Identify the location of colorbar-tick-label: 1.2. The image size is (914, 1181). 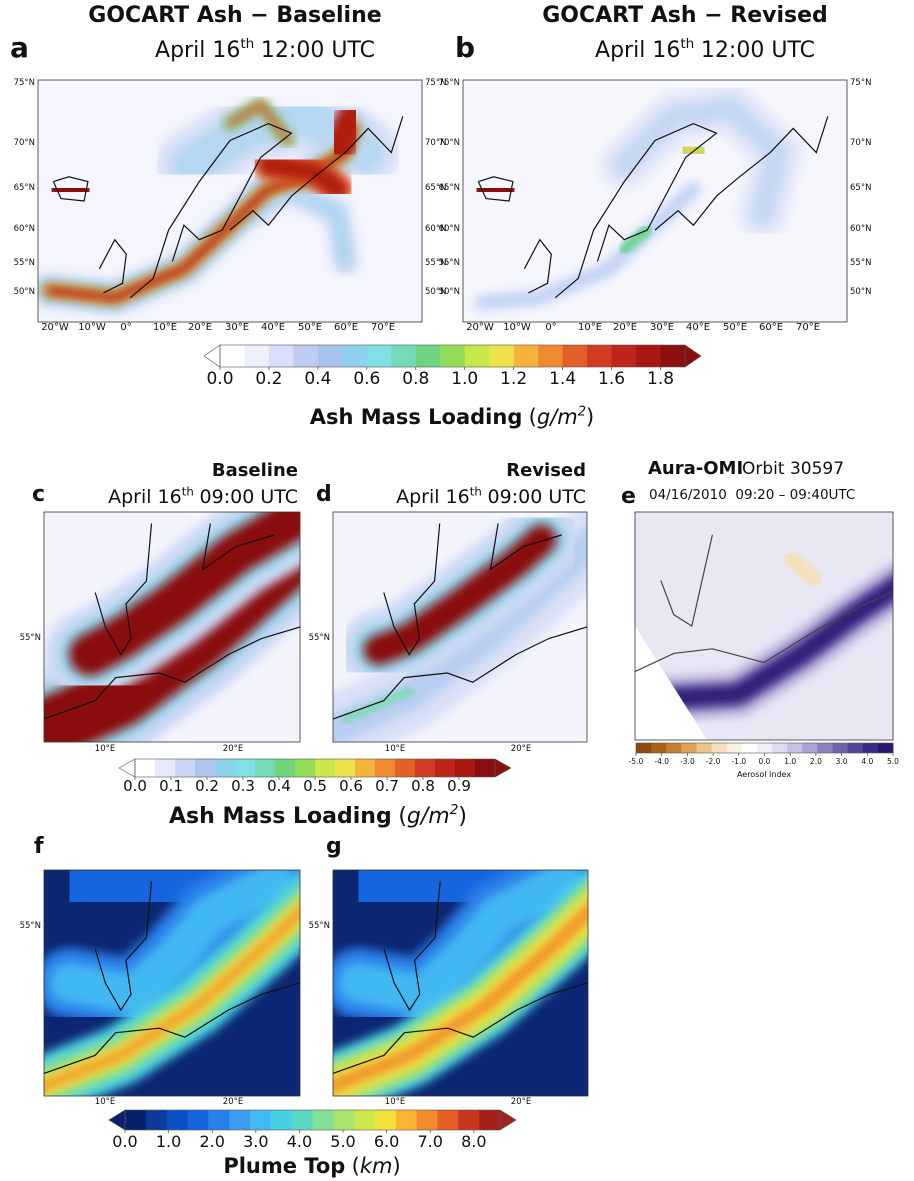
(513, 379).